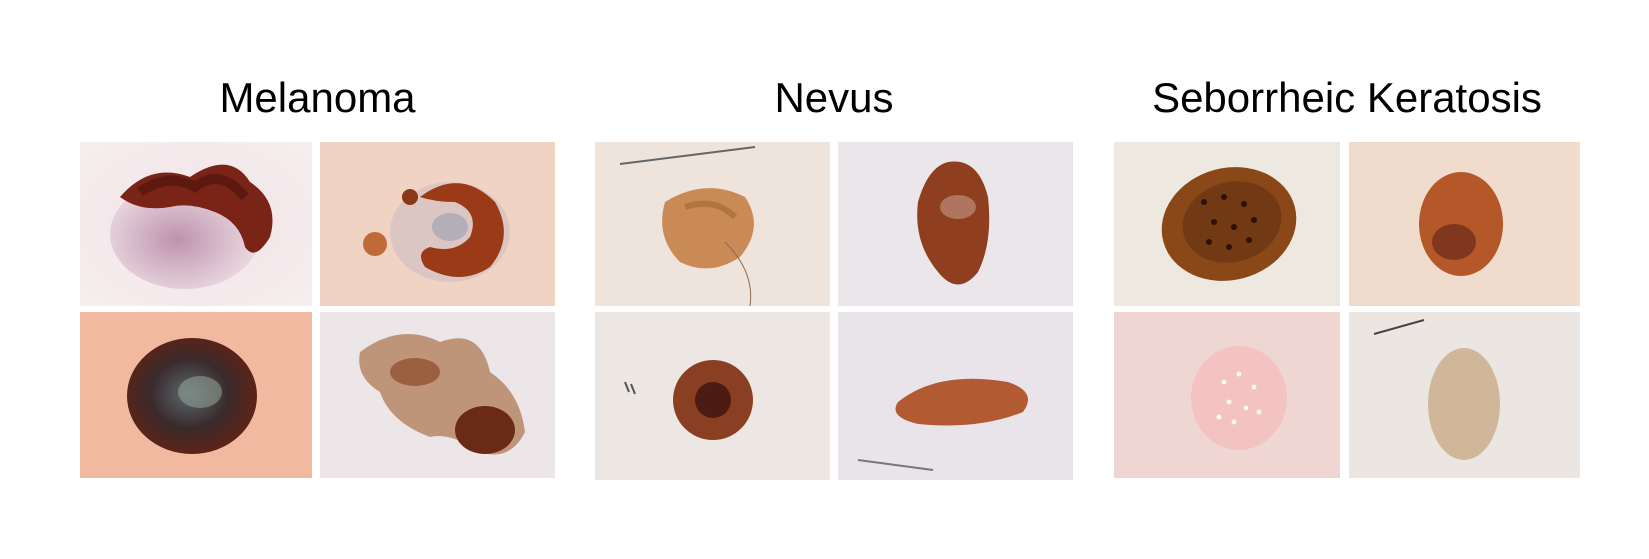 The image size is (1649, 559). What do you see at coordinates (317, 97) in the screenshot?
I see `group-title-melanoma: Melanoma` at bounding box center [317, 97].